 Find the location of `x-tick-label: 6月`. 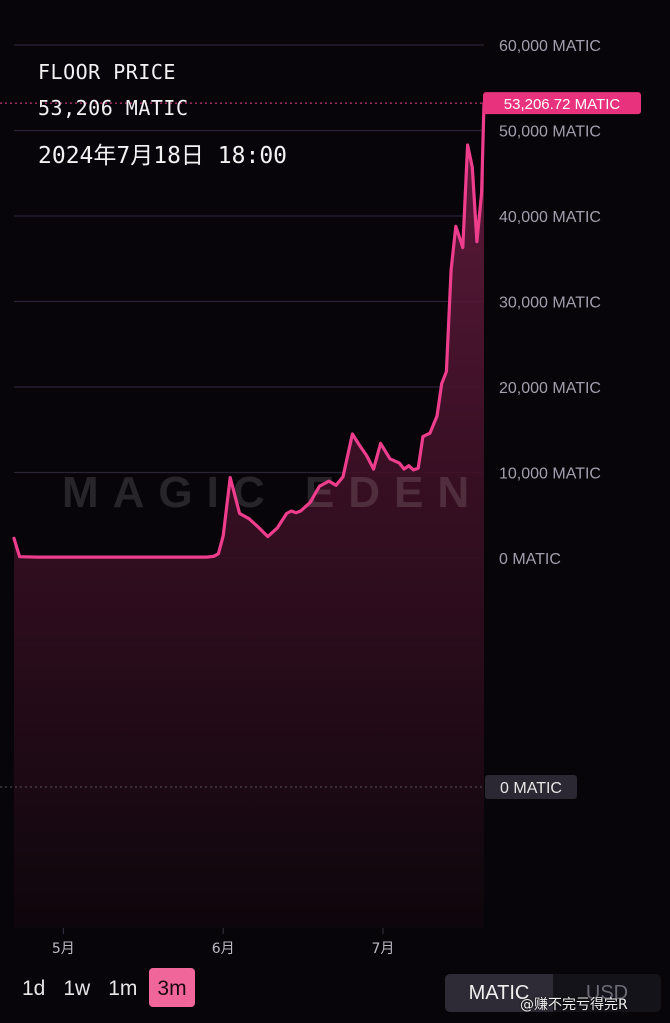

x-tick-label: 6月 is located at coordinates (223, 949).